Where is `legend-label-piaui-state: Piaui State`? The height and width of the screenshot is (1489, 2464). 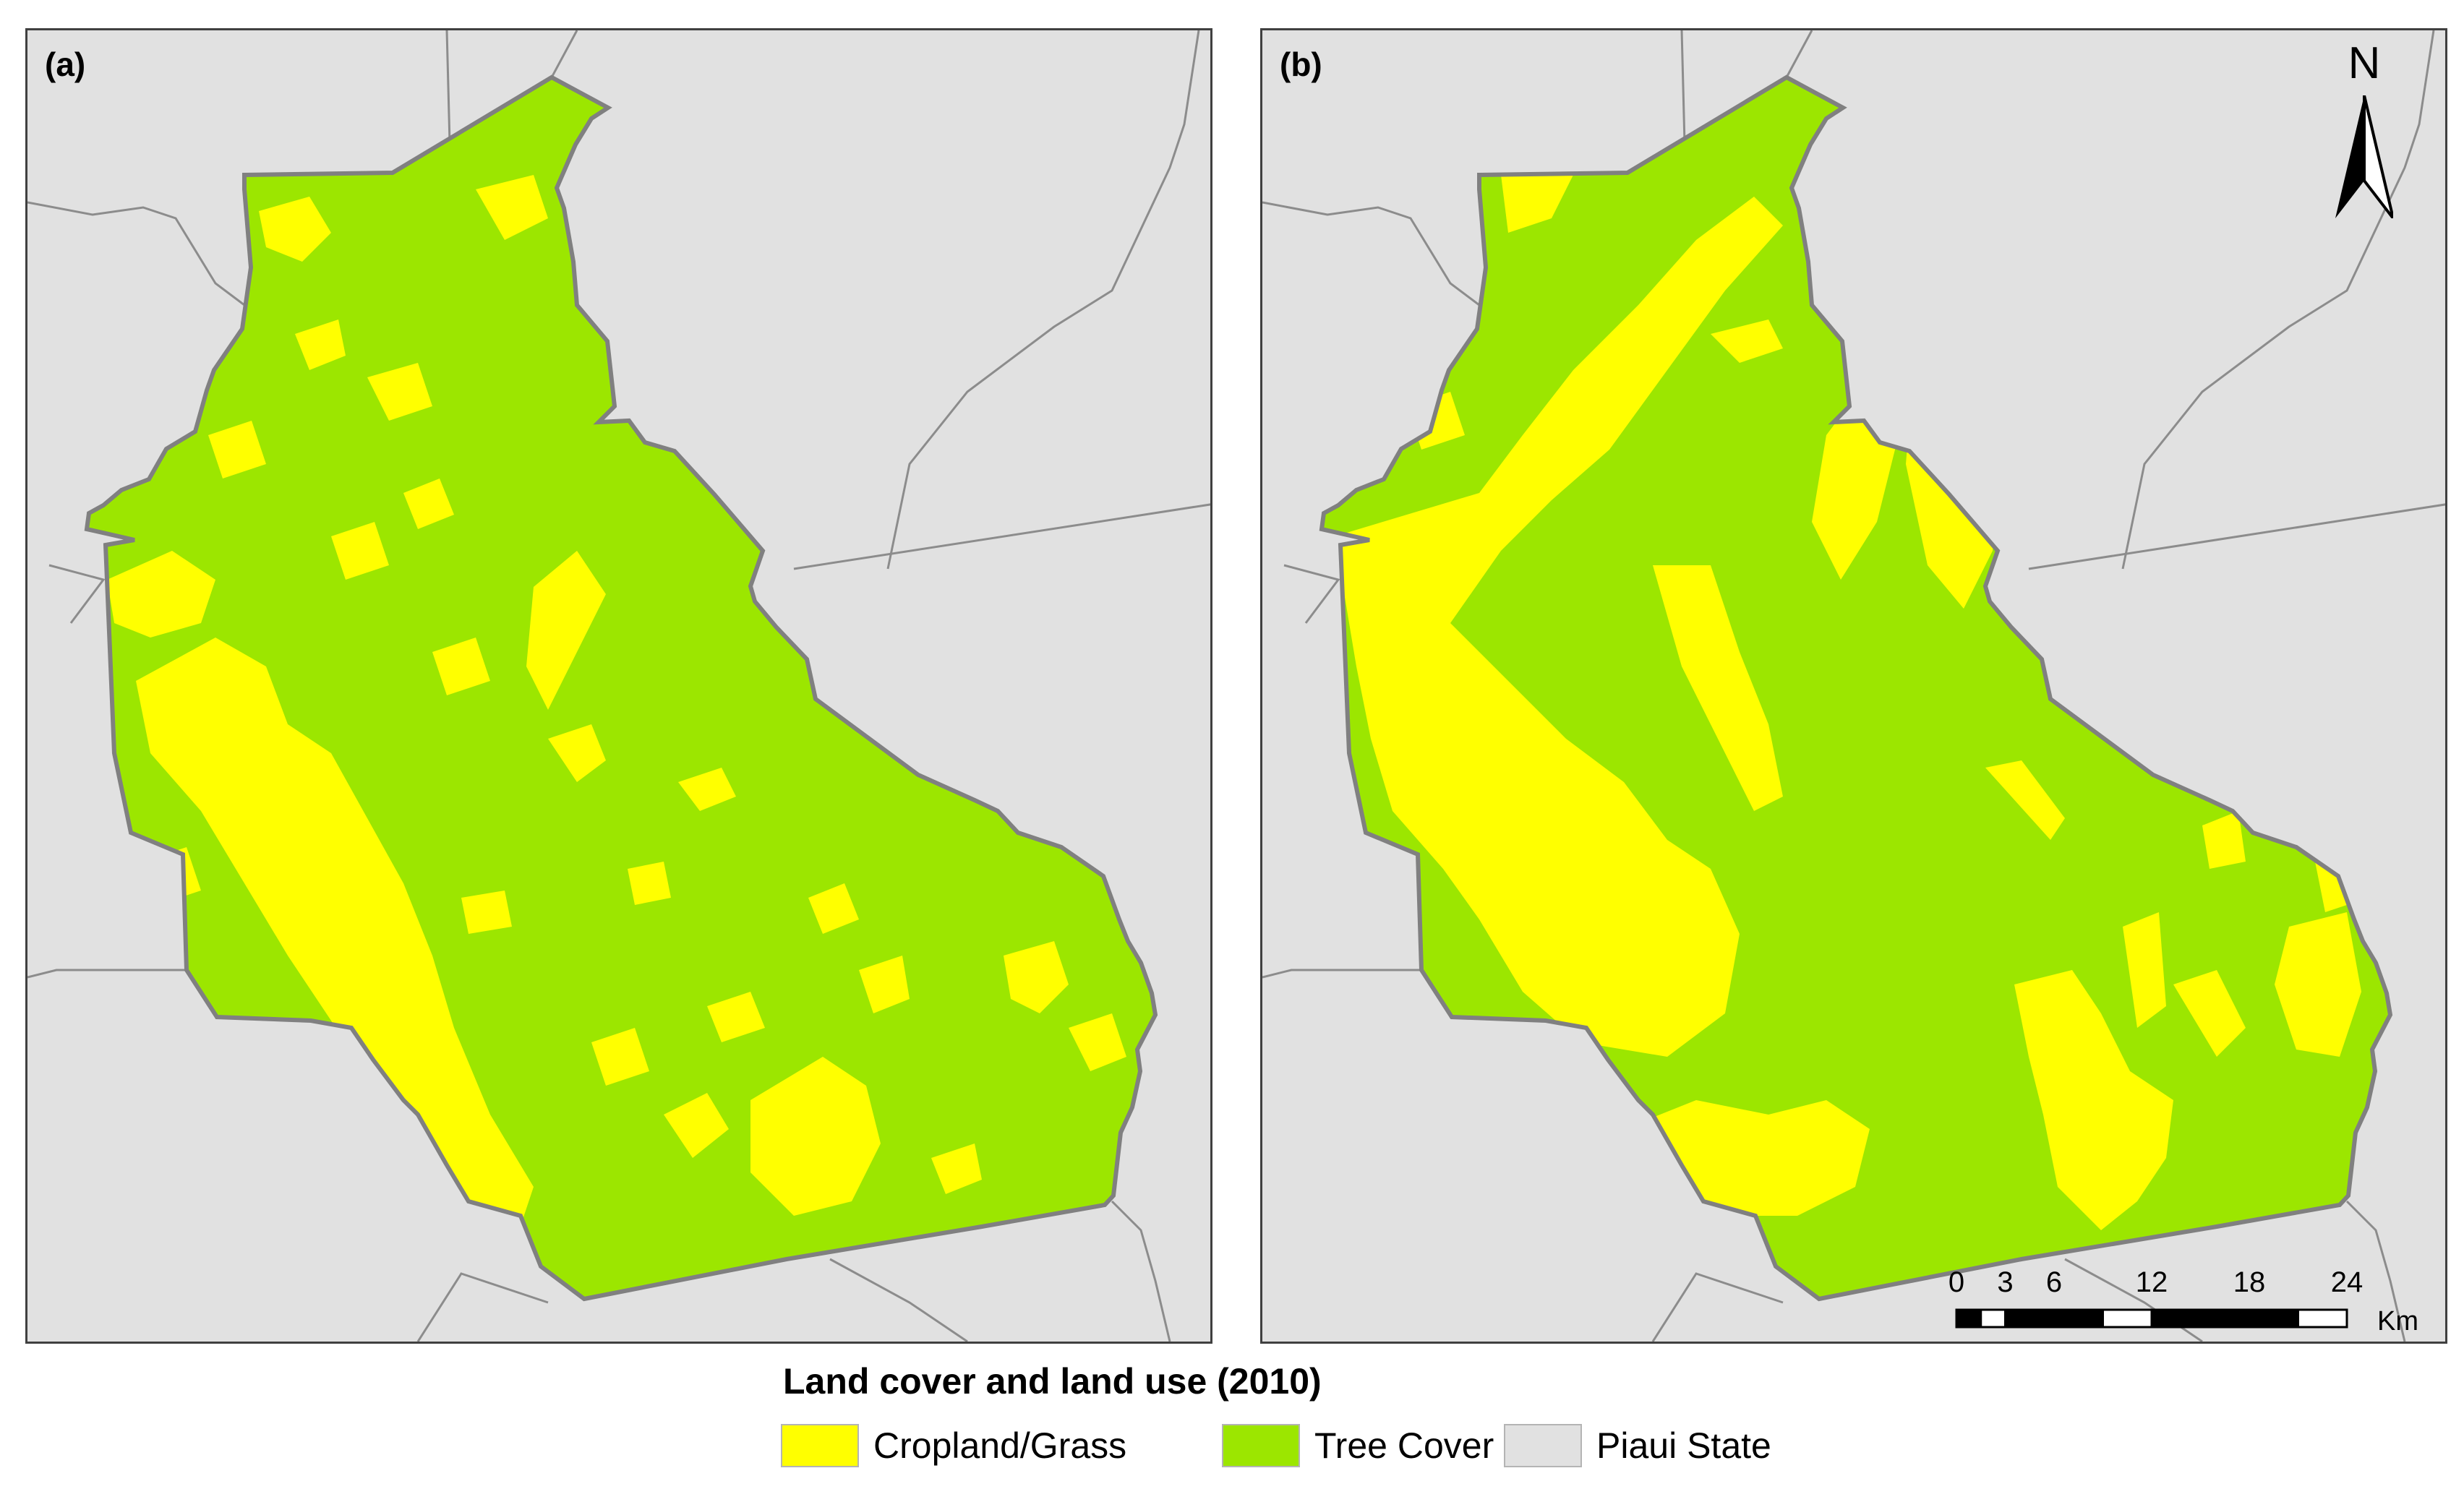 legend-label-piaui-state: Piaui State is located at coordinates (1684, 1445).